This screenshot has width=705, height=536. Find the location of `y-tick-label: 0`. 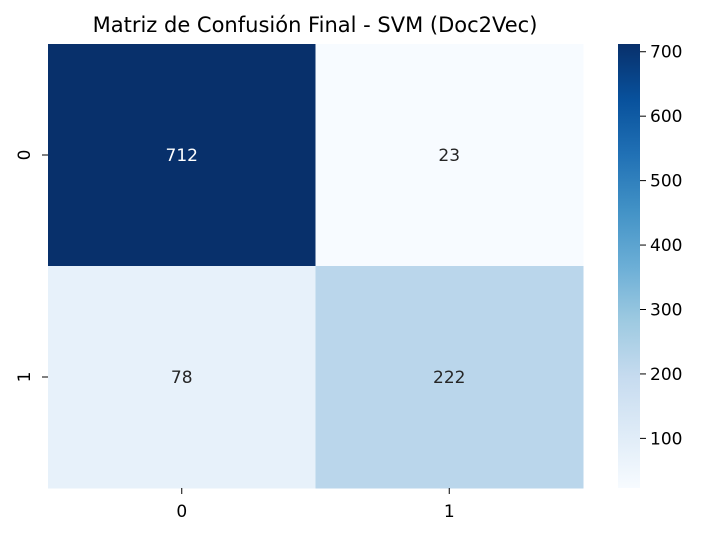

y-tick-label: 0 is located at coordinates (25, 155).